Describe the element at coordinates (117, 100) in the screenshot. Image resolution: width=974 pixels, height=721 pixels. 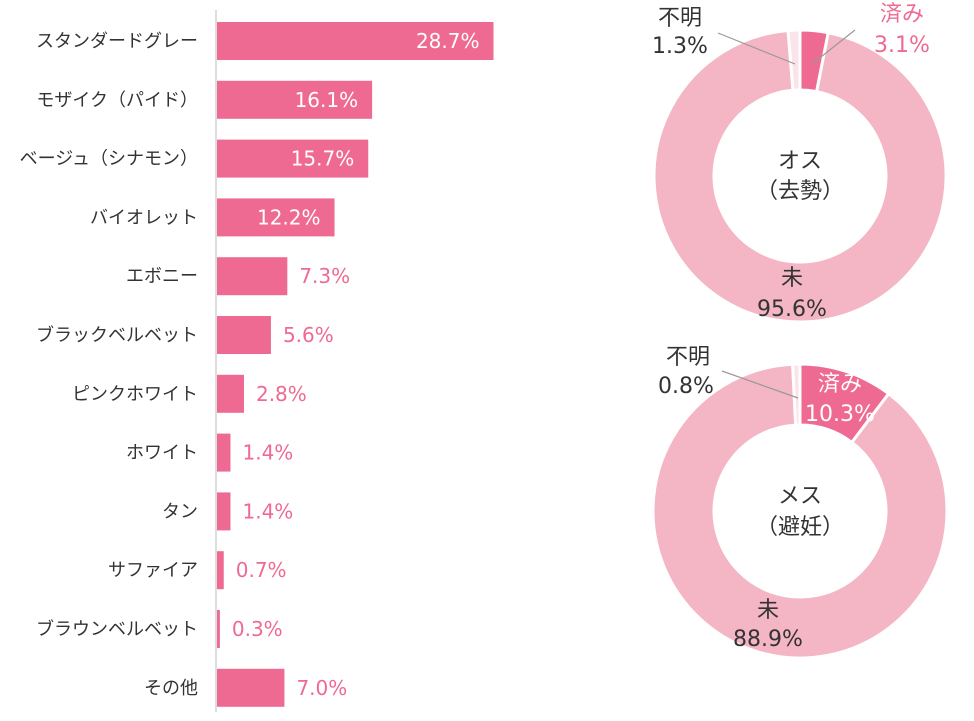
I see `category-label: モザイク（パイド）` at that location.